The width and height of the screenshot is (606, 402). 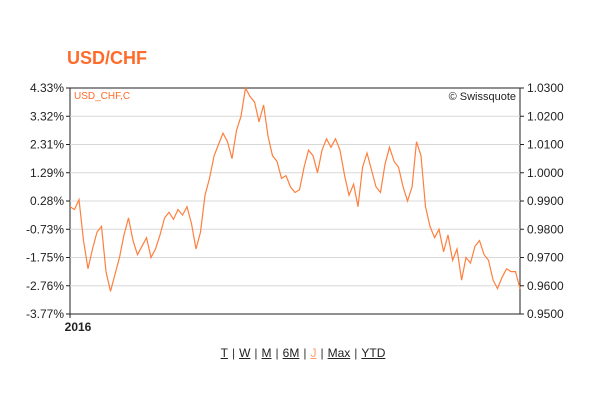 I want to click on right-tick-label: 1.0300, so click(x=545, y=88).